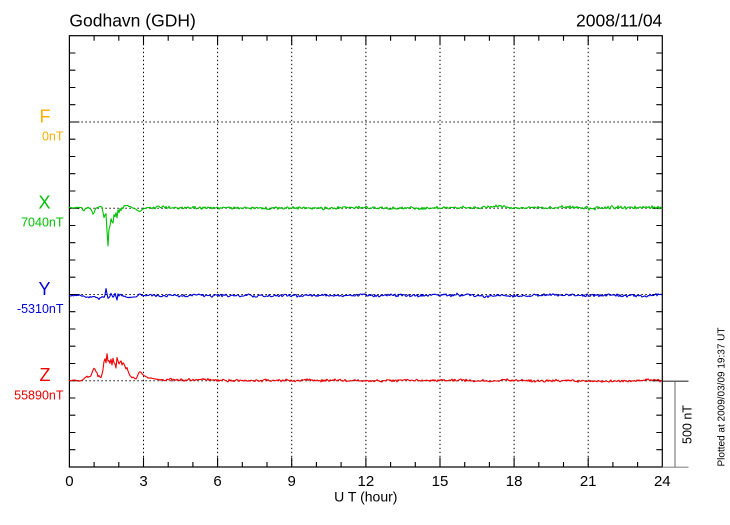 This screenshot has width=730, height=525. Describe the element at coordinates (143, 481) in the screenshot. I see `svg-text: 3` at that location.